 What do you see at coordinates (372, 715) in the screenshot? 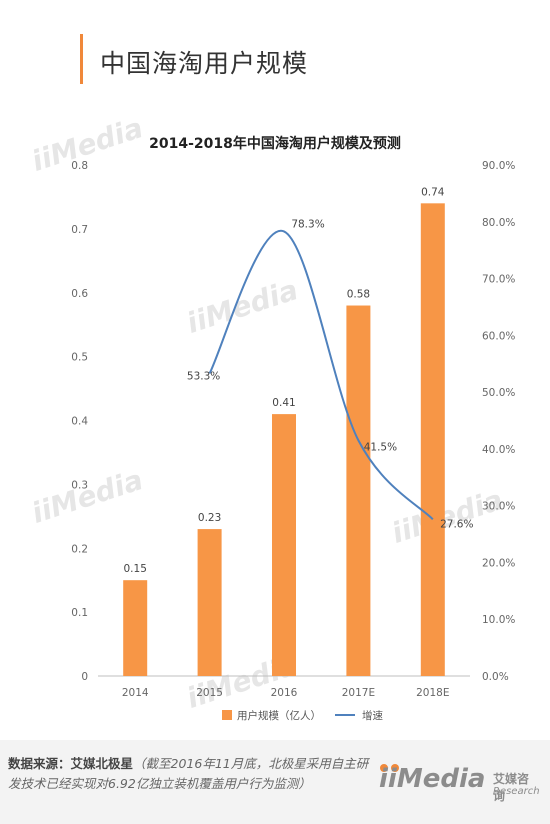
I see `legend-line-label: 增速` at bounding box center [372, 715].